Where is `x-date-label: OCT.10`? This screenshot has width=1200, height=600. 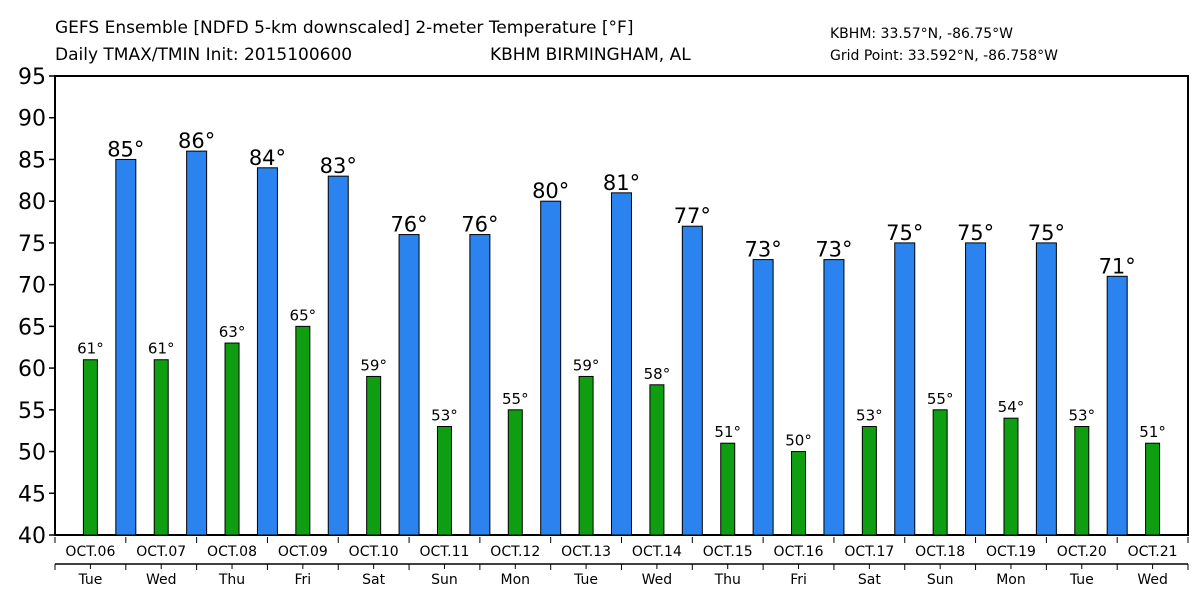
x-date-label: OCT.10 is located at coordinates (374, 552).